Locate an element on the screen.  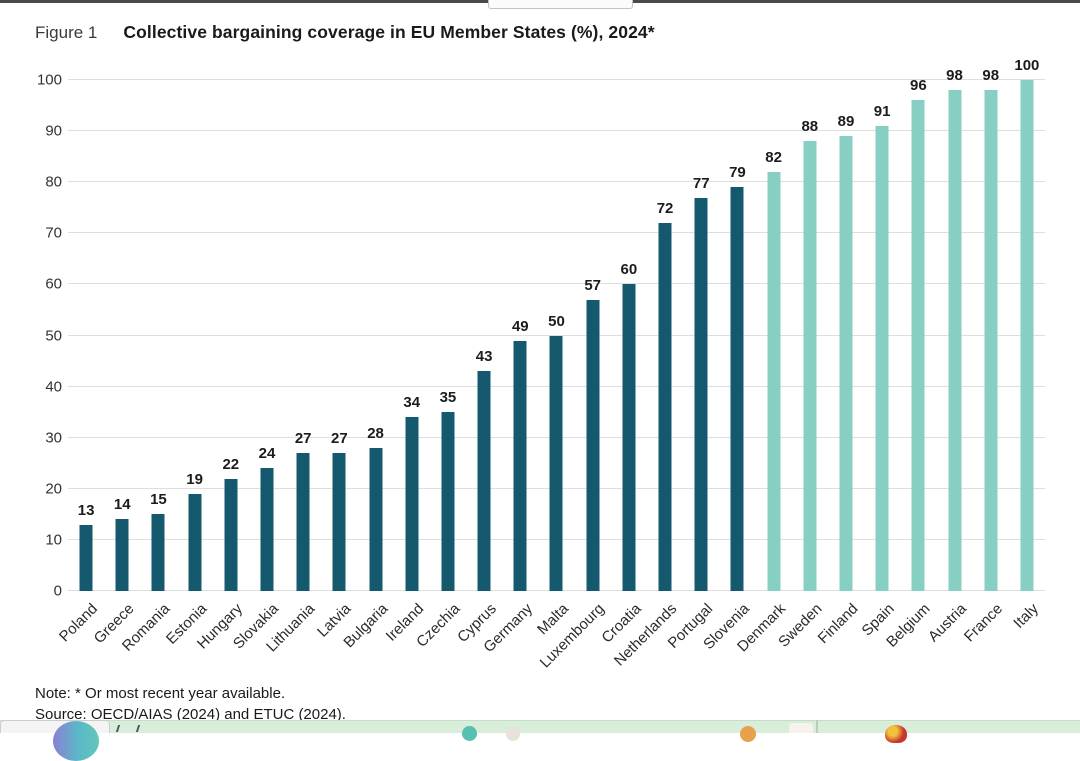
bar-slot: 72 Netherlands is located at coordinates (647, 374).